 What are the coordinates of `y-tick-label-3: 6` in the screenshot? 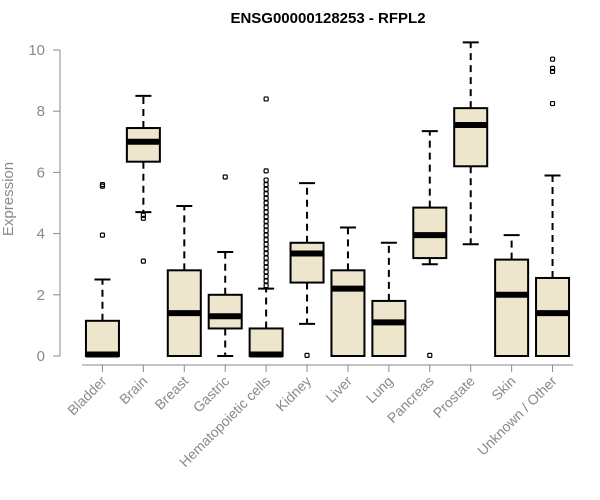 It's located at (41, 172).